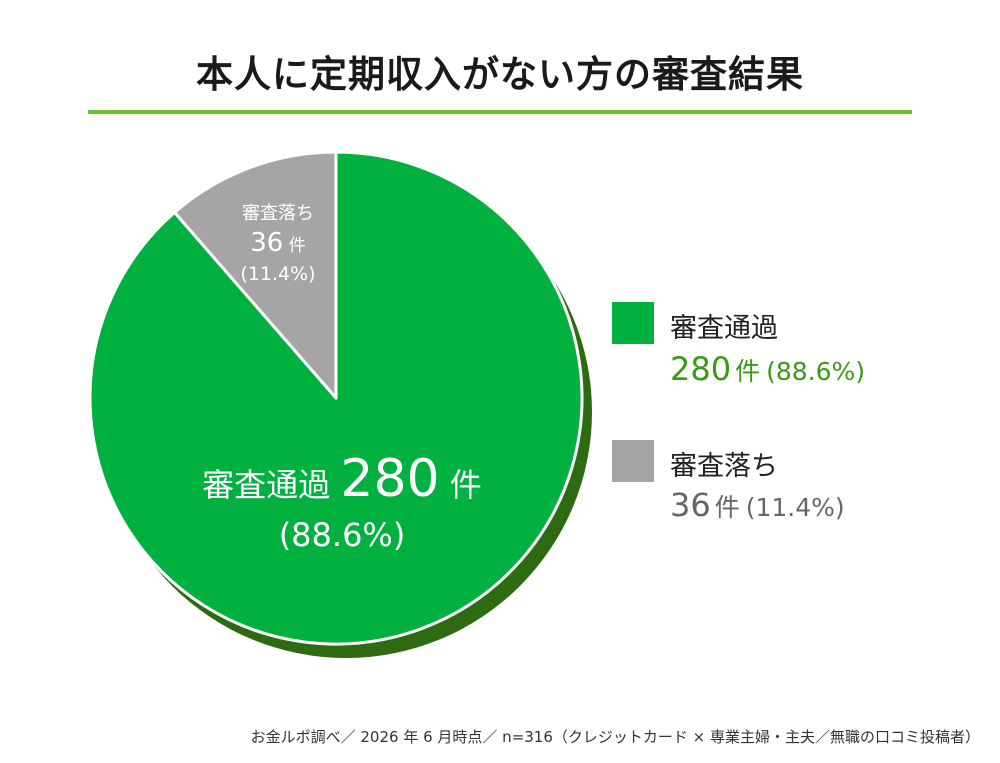 The image size is (1000, 763). I want to click on pie-label-pass-percent: (88.6%), so click(342, 535).